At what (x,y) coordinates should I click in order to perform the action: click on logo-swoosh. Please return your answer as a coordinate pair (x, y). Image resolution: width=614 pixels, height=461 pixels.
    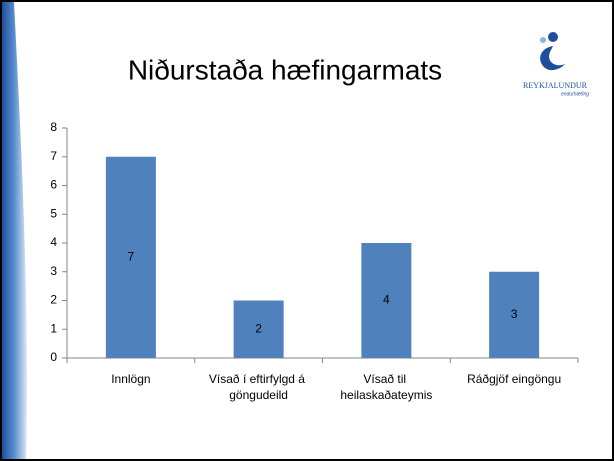
    Looking at the image, I should click on (552, 58).